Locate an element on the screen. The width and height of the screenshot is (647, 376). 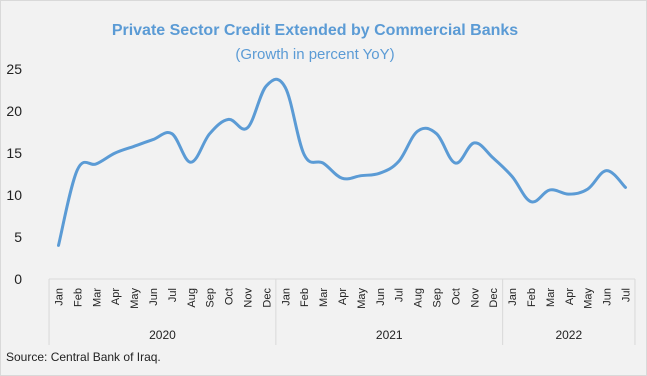
year-group-label: 2021 is located at coordinates (389, 335).